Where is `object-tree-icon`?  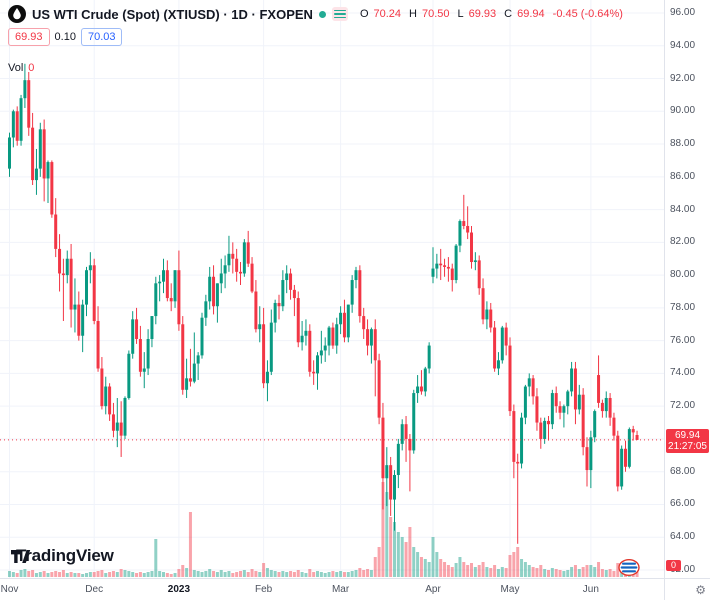
object-tree-icon is located at coordinates (339, 14).